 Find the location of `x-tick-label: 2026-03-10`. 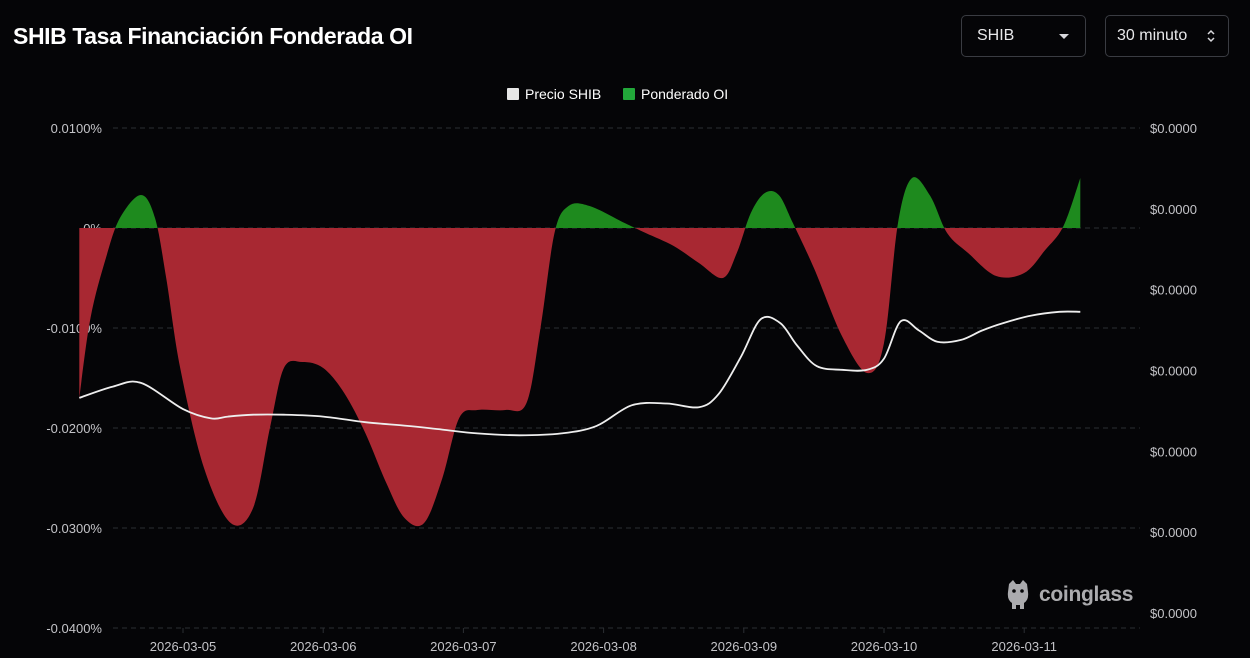

x-tick-label: 2026-03-10 is located at coordinates (884, 646).